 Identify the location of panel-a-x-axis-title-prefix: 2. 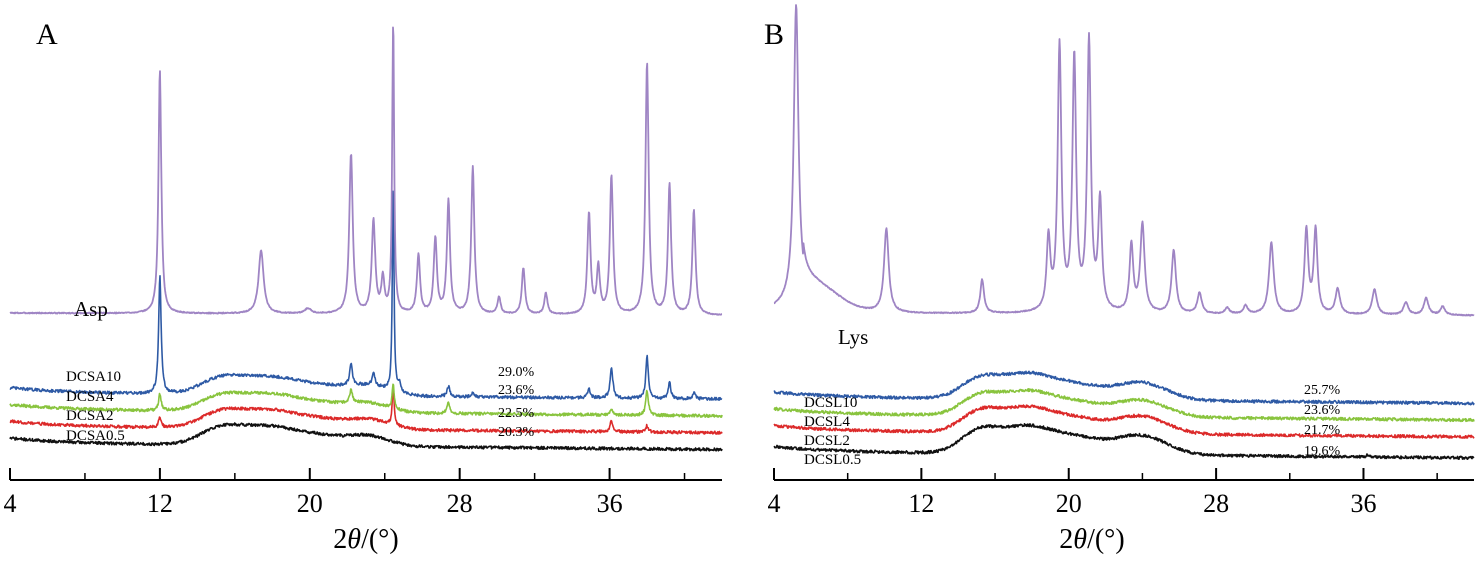
(340, 539).